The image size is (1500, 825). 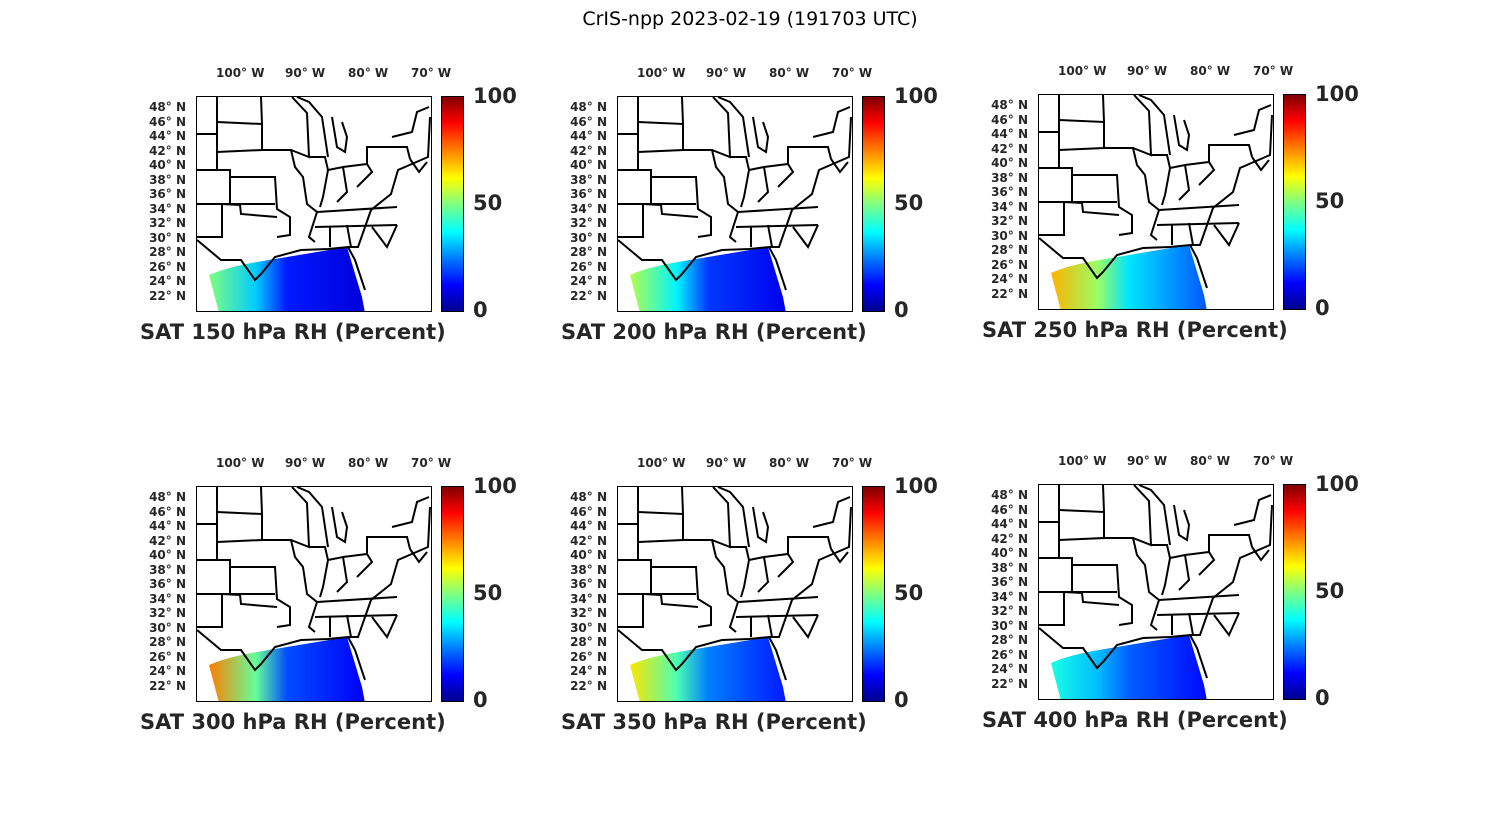 What do you see at coordinates (1135, 720) in the screenshot?
I see `panel-title: SAT 400 hPa RH (Percent)` at bounding box center [1135, 720].